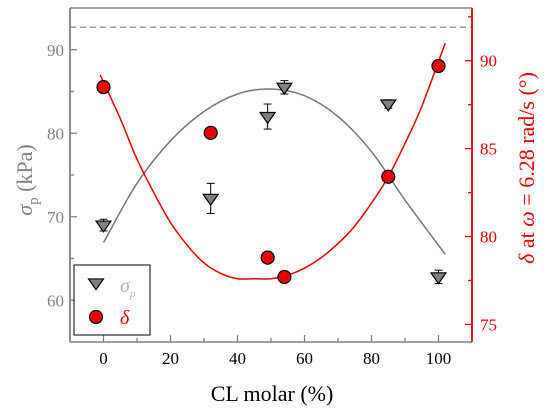 The width and height of the screenshot is (550, 414). I want to click on y-axis-title-left-unit: (kPa), so click(24, 170).